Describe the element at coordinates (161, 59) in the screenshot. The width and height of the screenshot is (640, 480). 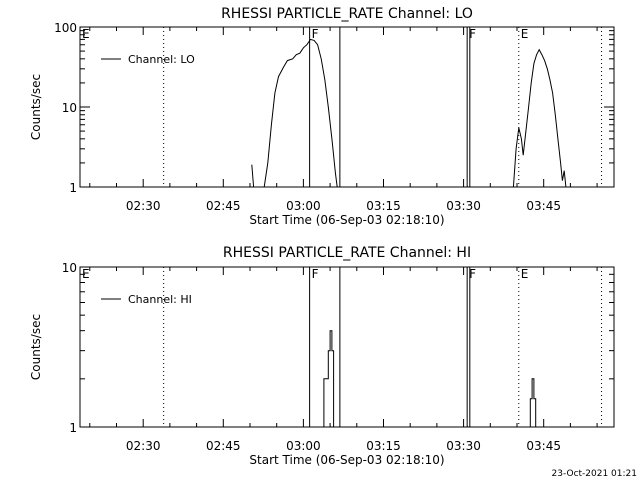
I see `legend-label: Channel: LO` at that location.